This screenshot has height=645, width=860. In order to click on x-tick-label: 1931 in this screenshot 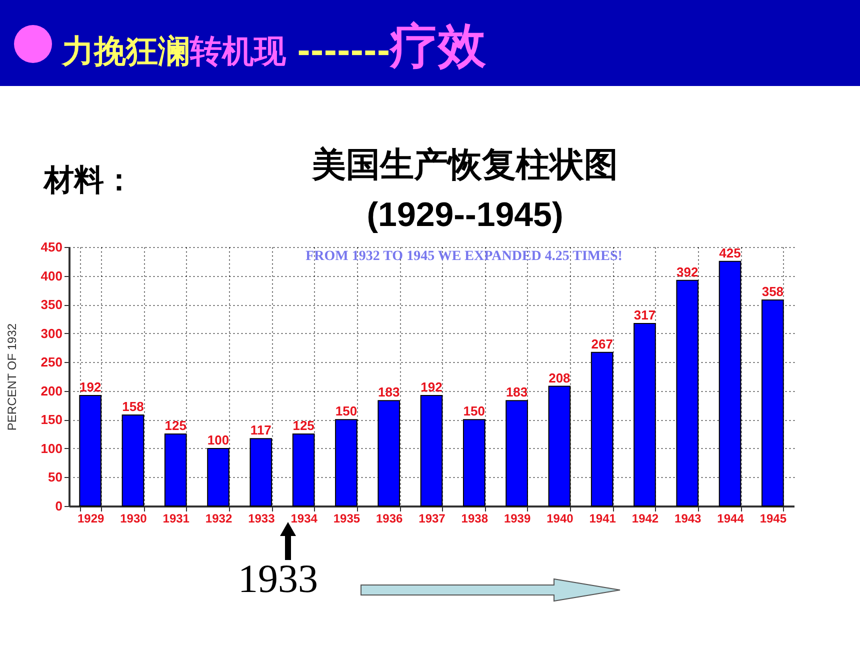, I will do `click(176, 519)`.